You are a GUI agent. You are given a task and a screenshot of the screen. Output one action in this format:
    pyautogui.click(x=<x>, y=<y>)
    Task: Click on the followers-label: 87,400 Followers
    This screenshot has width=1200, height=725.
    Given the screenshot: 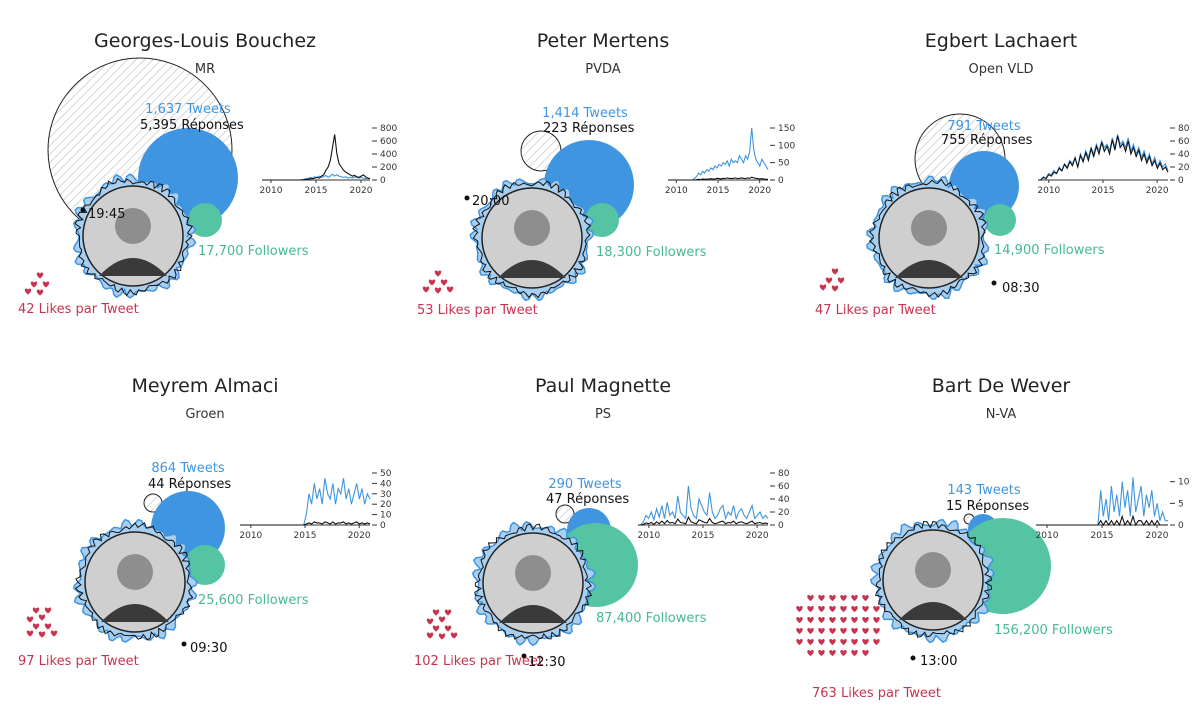 What is the action you would take?
    pyautogui.click(x=651, y=618)
    